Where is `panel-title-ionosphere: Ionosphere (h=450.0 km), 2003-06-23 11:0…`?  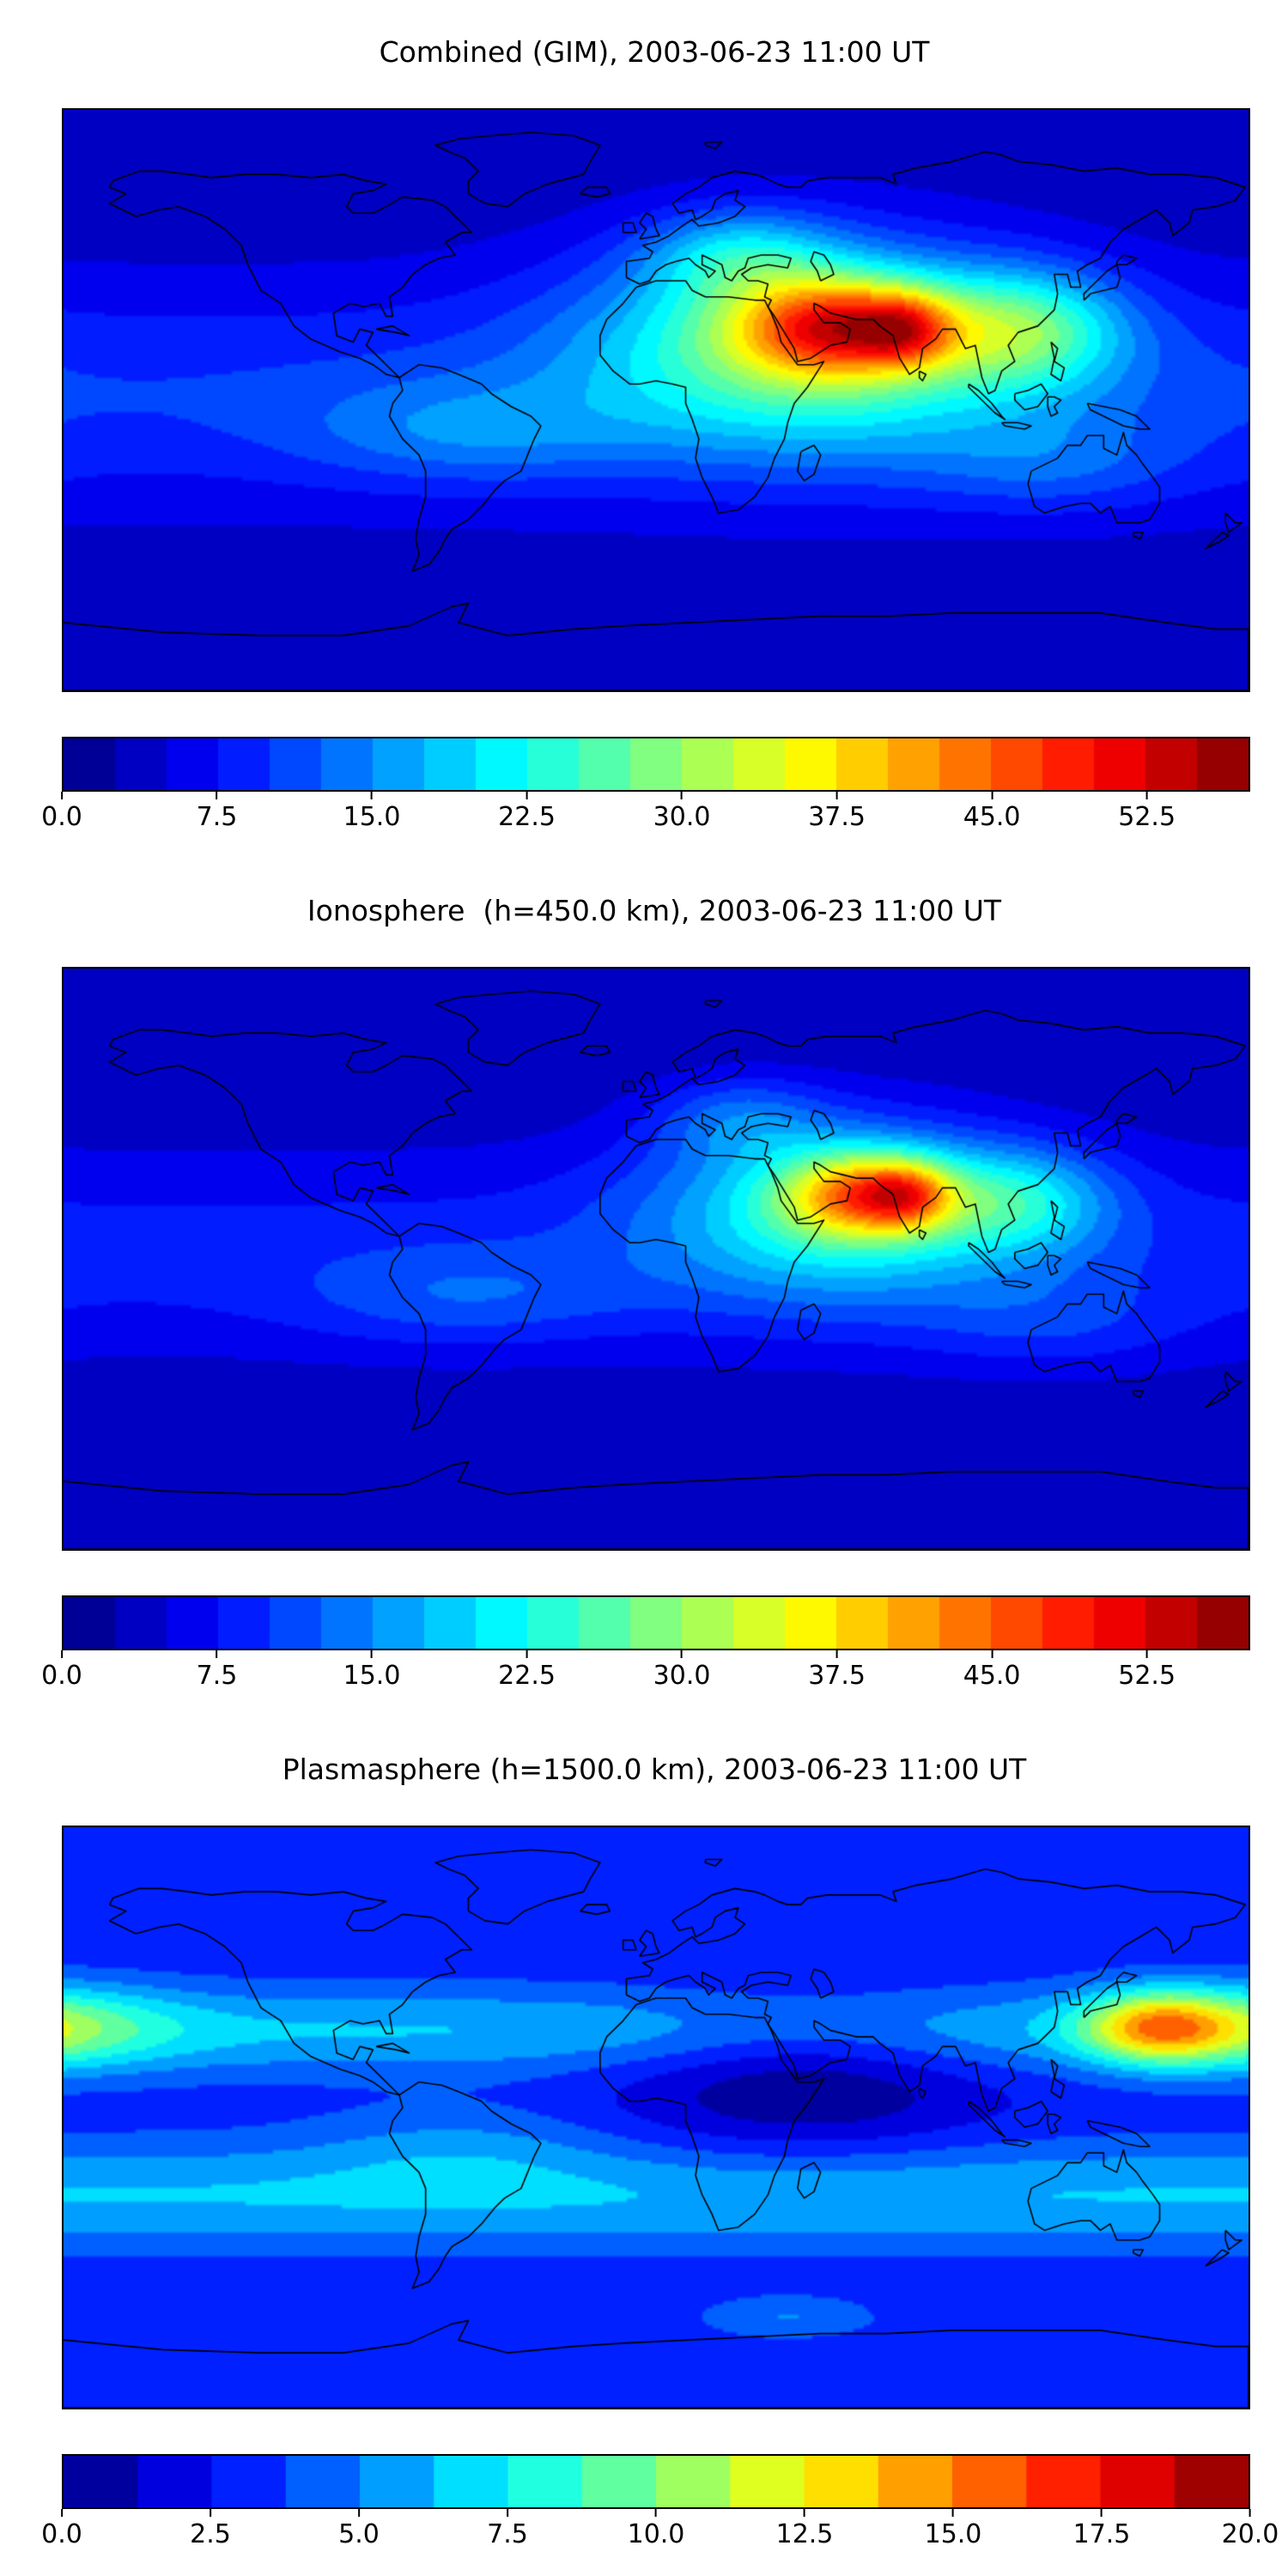 panel-title-ionosphere: Ionosphere (h=450.0 km), 2003-06-23 11:0… is located at coordinates (654, 910).